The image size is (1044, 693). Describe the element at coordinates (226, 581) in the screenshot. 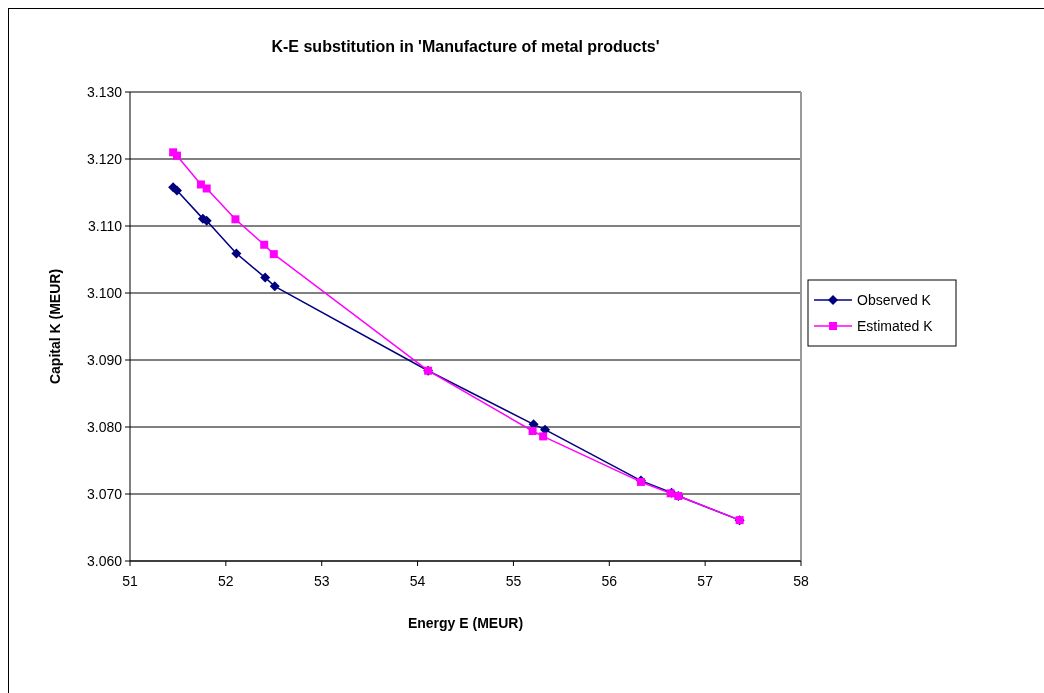

I see `x-tick-label: 52` at that location.